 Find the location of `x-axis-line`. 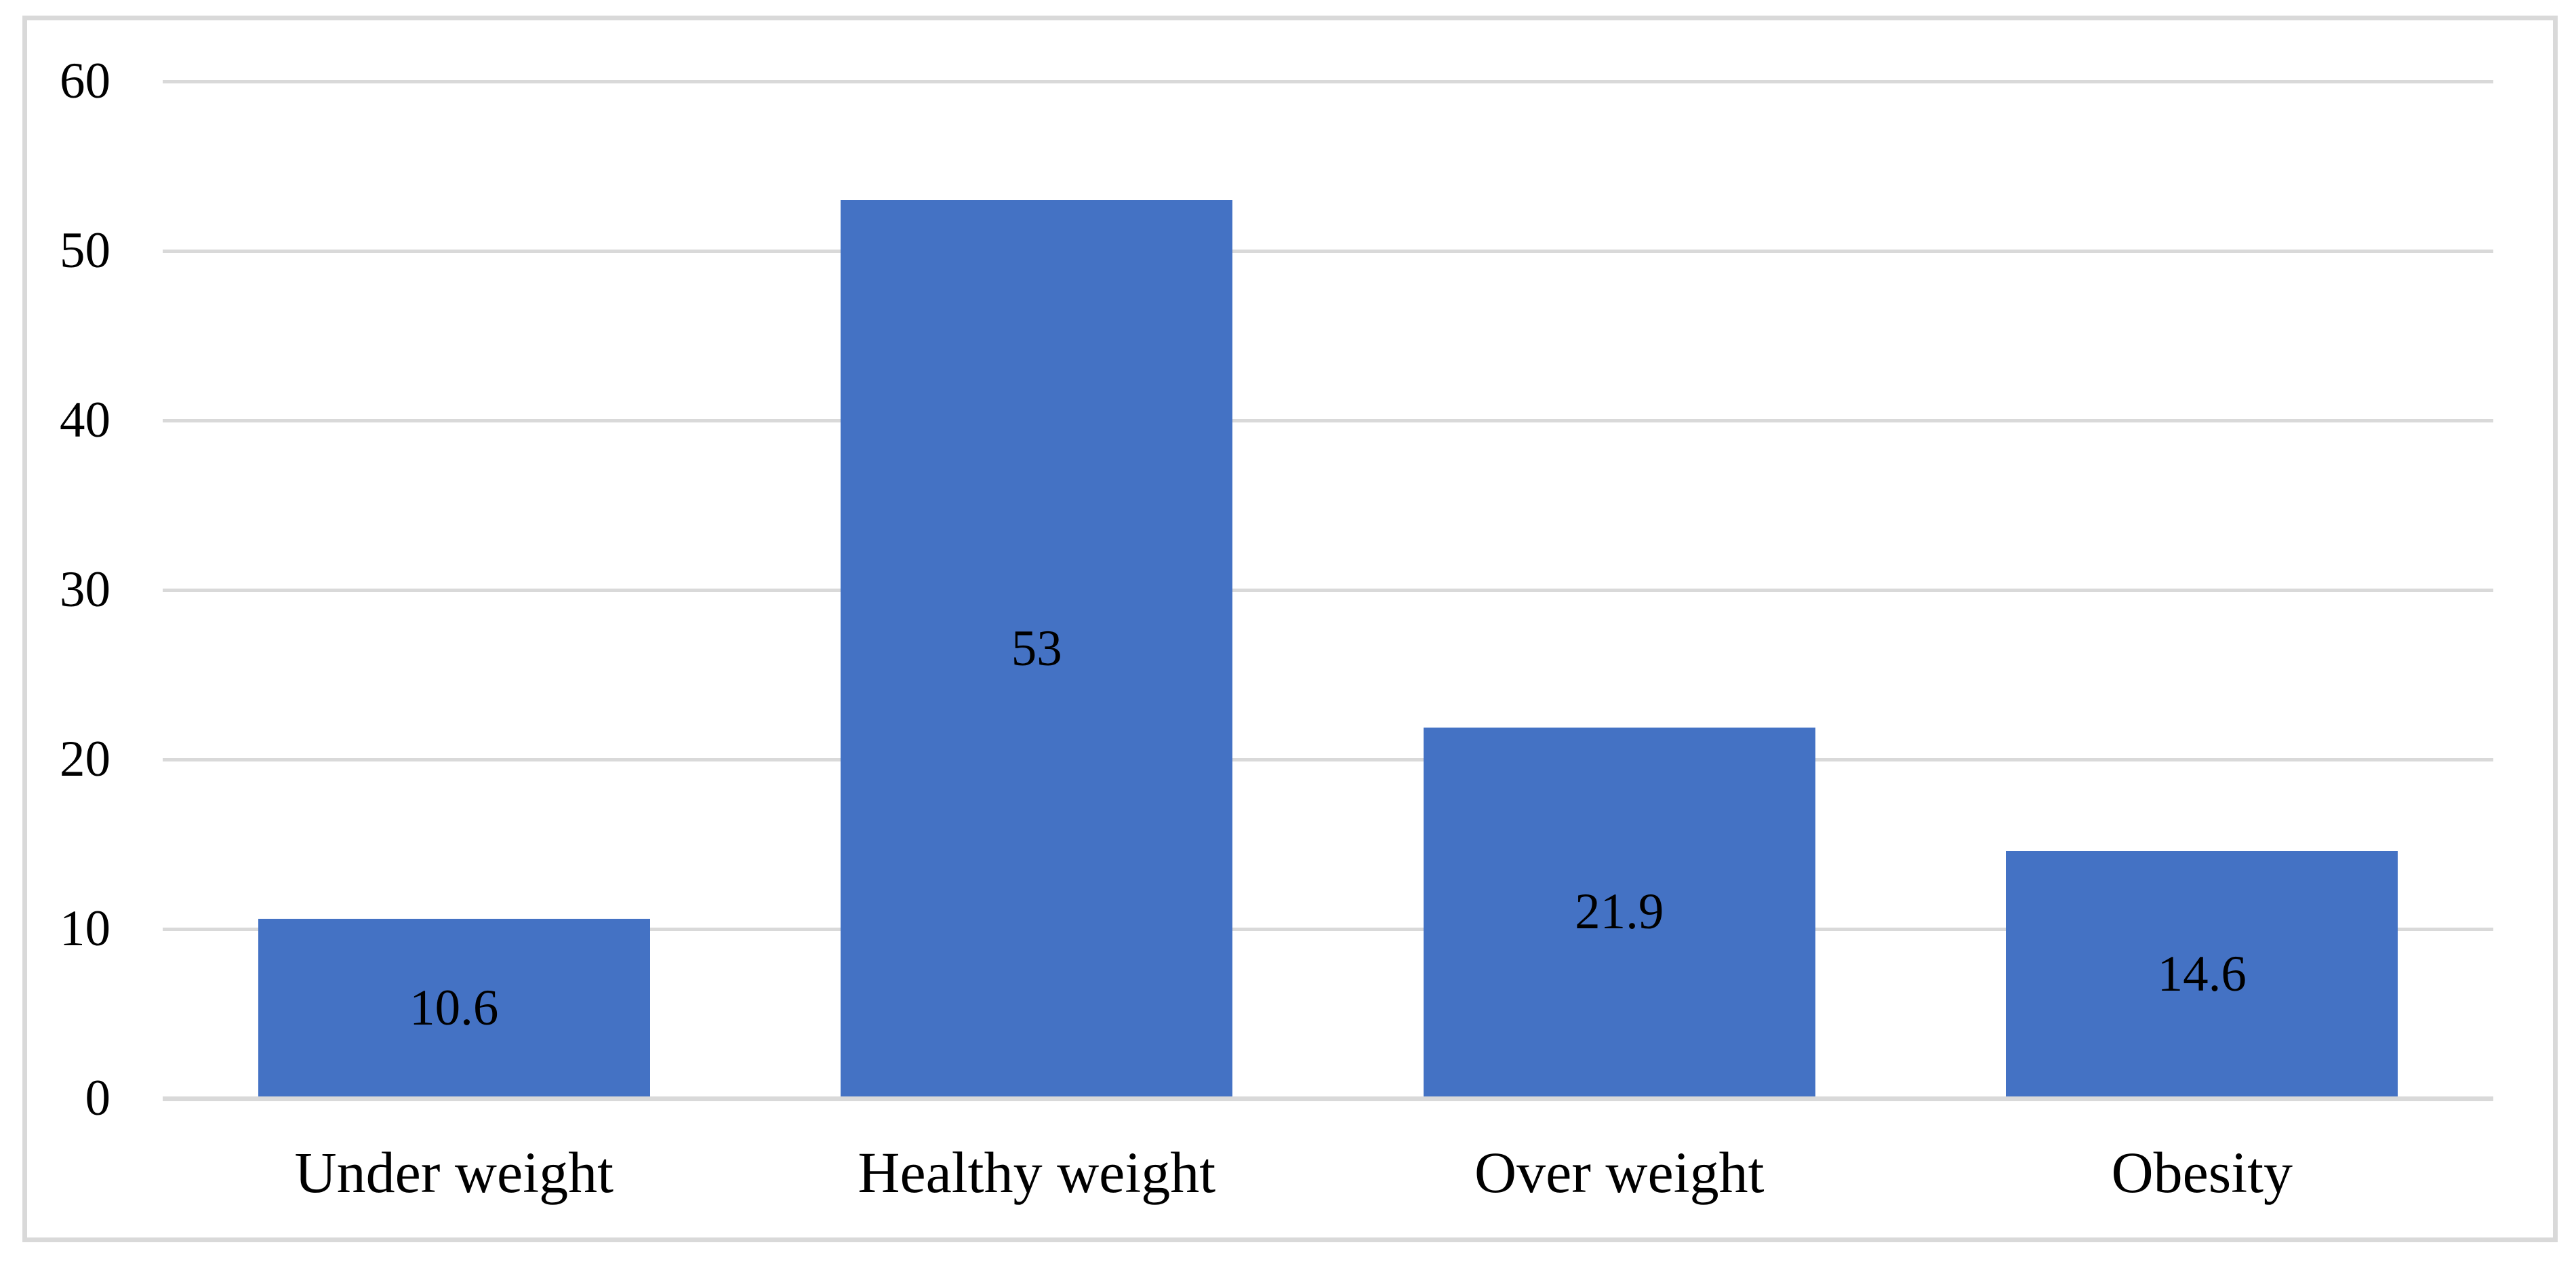

x-axis-line is located at coordinates (1328, 1098).